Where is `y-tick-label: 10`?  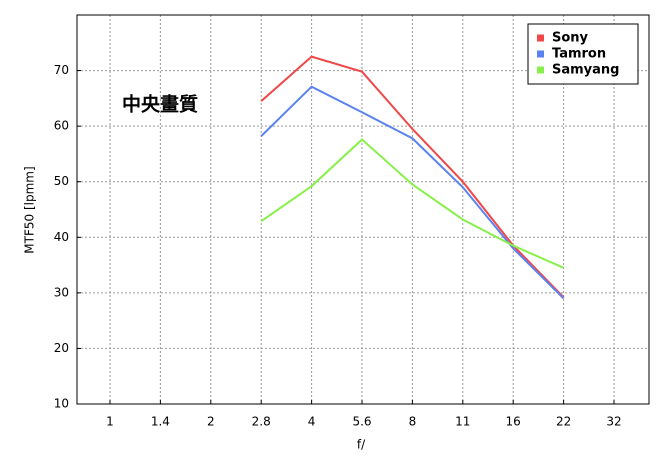
y-tick-label: 10 is located at coordinates (61, 404).